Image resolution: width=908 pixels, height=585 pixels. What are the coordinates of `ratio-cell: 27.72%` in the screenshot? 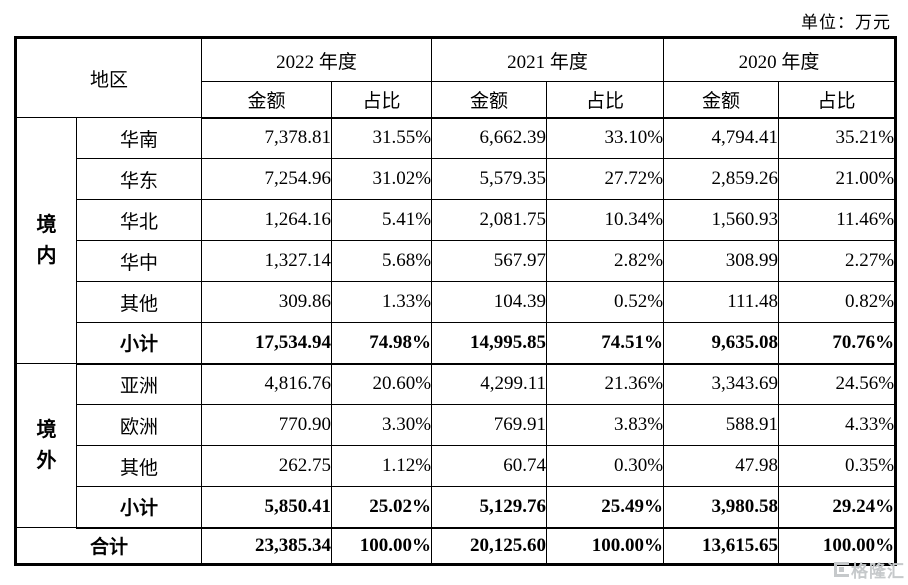 It's located at (605, 179).